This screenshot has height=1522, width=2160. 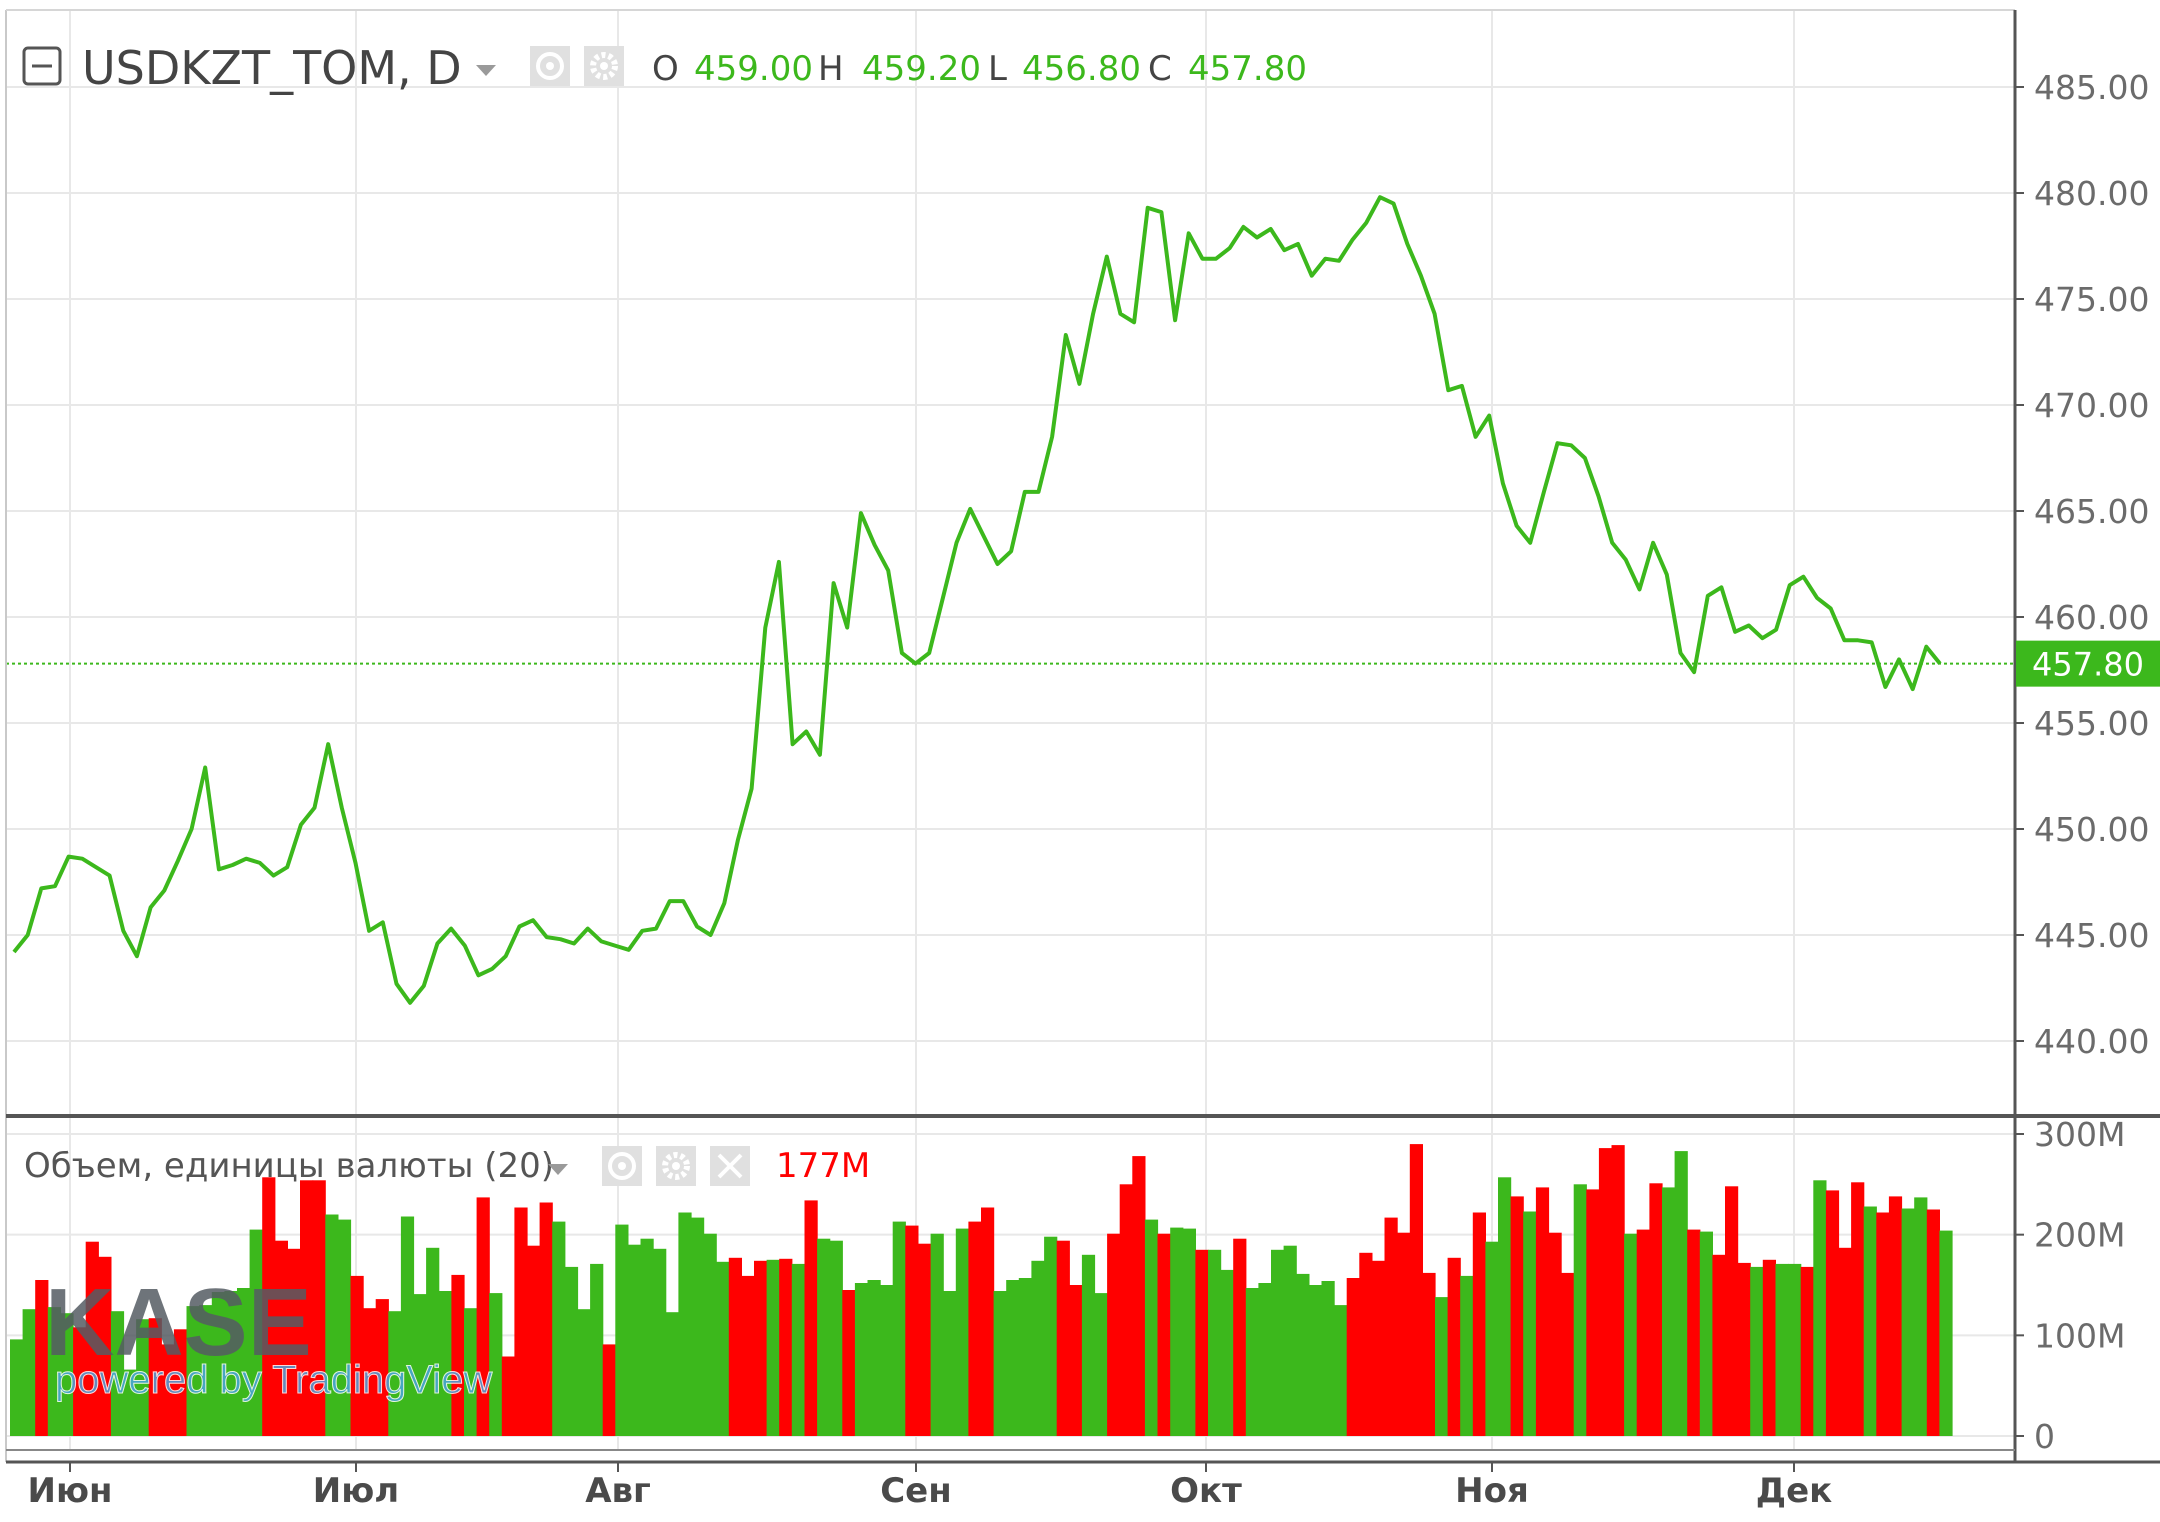 What do you see at coordinates (604, 66) in the screenshot?
I see `settings-button` at bounding box center [604, 66].